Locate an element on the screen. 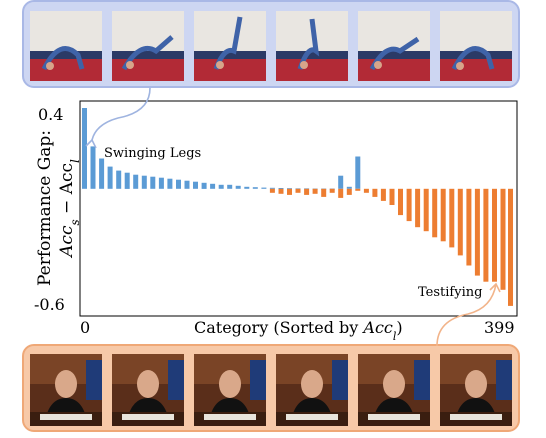 This screenshot has height=438, width=546. y-axis-label-line2: Accs − Accl is located at coordinates (69, 209).